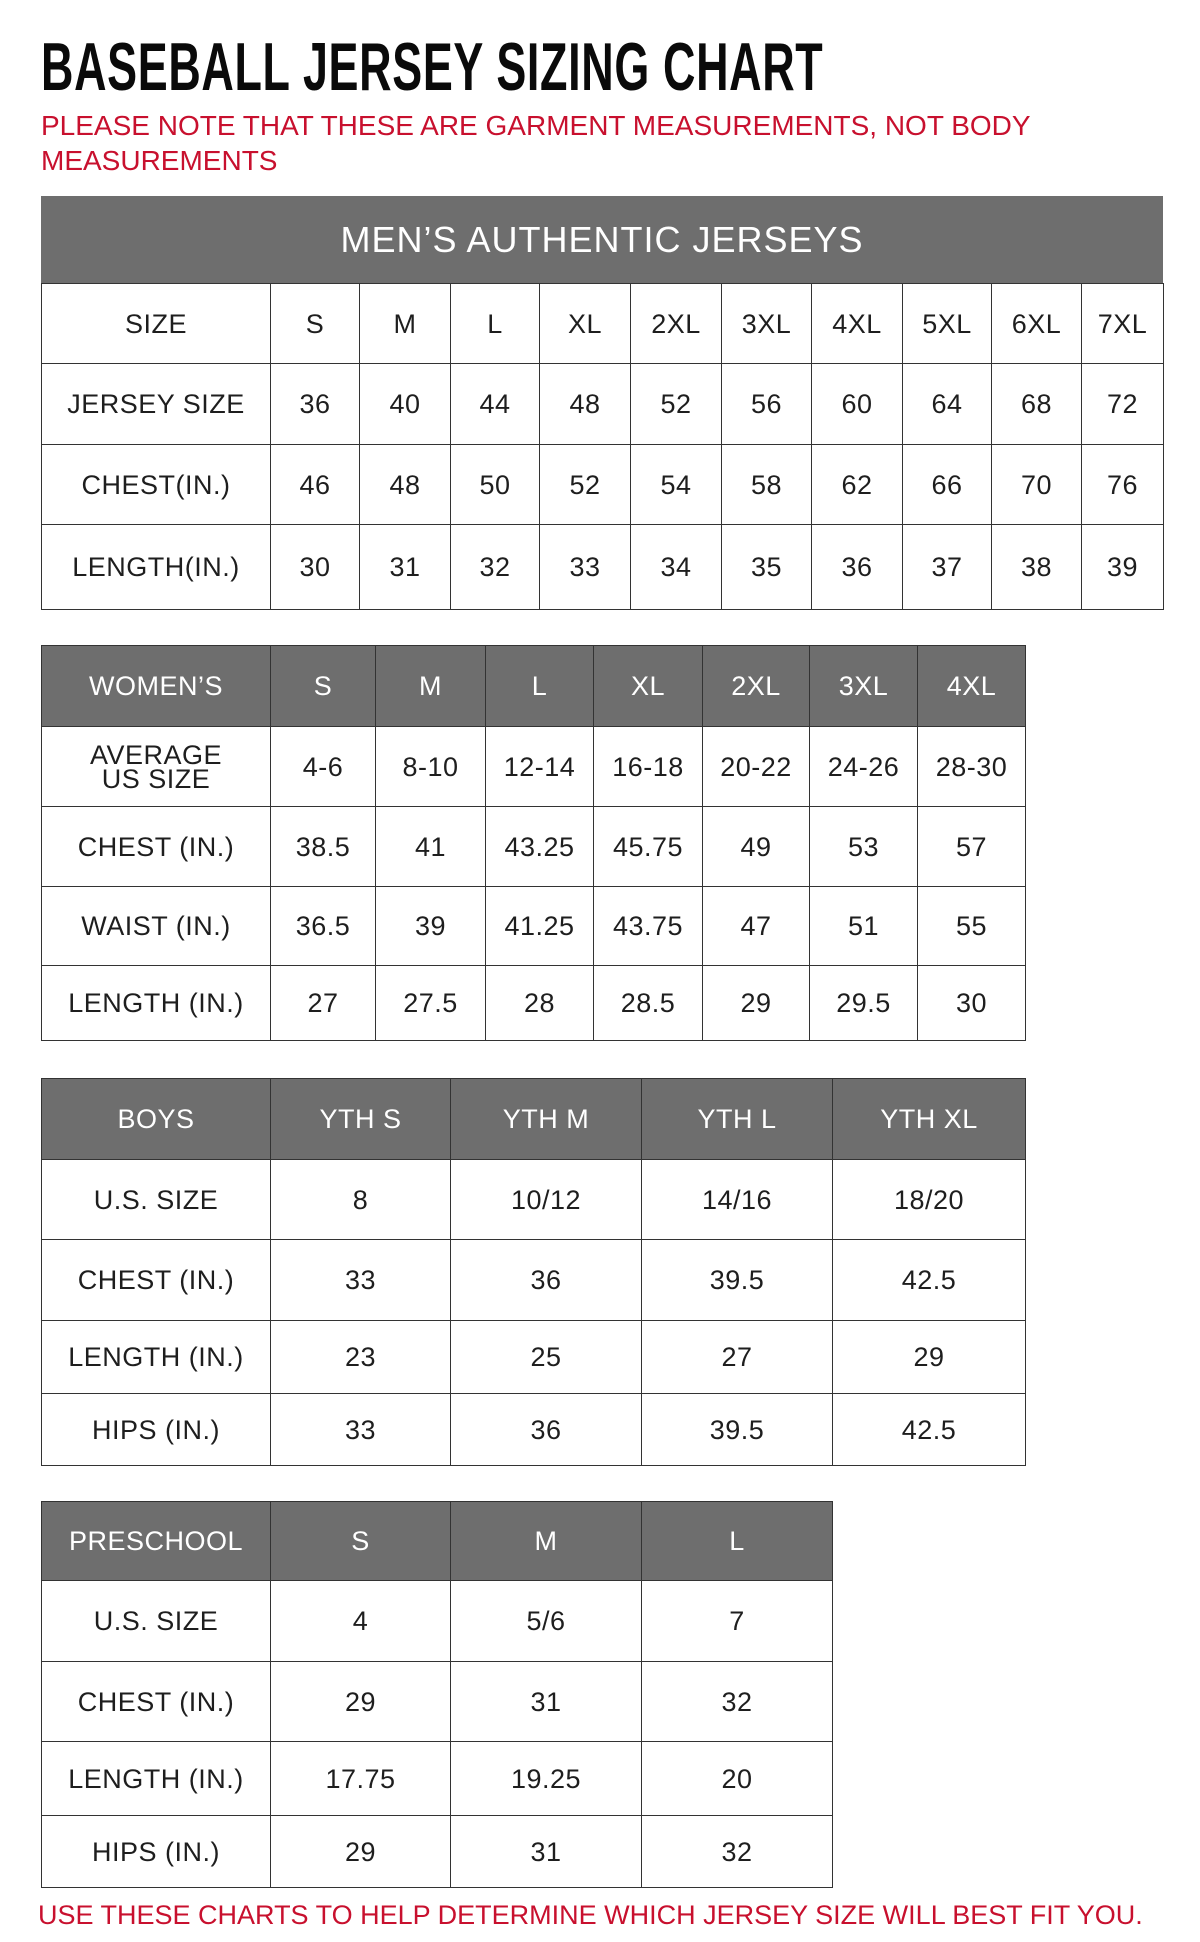 The height and width of the screenshot is (1942, 1200). Describe the element at coordinates (156, 484) in the screenshot. I see `row-label: CHEST(IN.)` at that location.